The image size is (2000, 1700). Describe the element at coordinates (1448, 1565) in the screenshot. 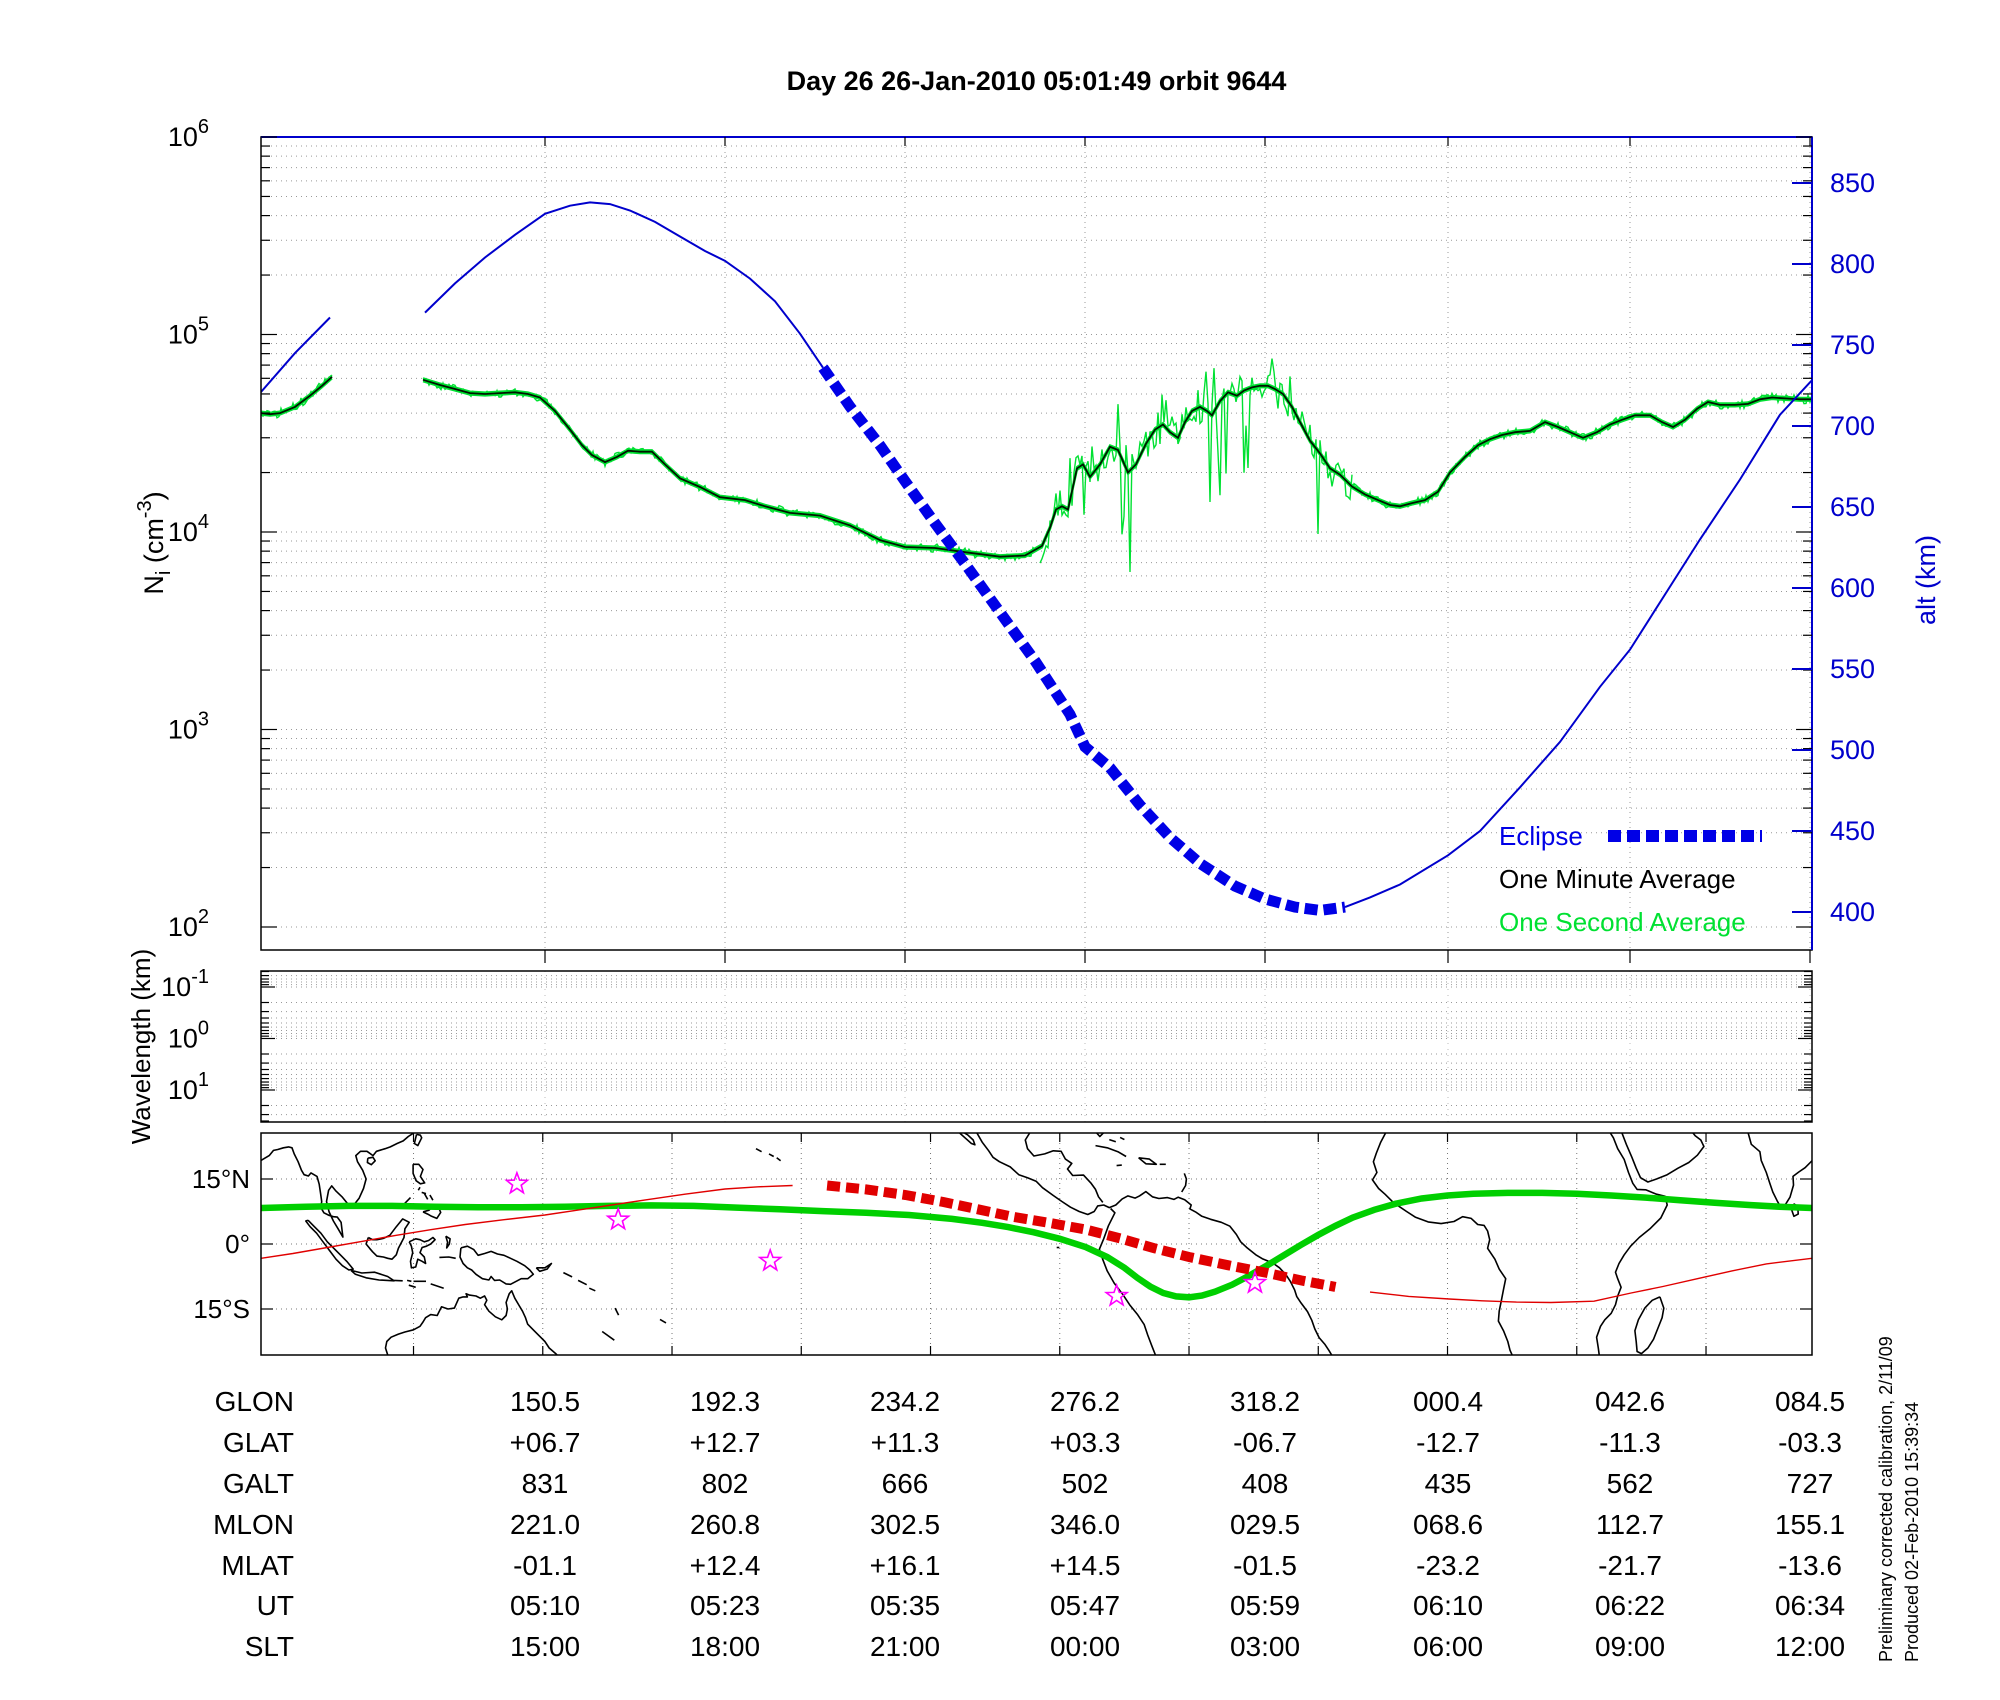

I see `table-cell: -23.2` at that location.